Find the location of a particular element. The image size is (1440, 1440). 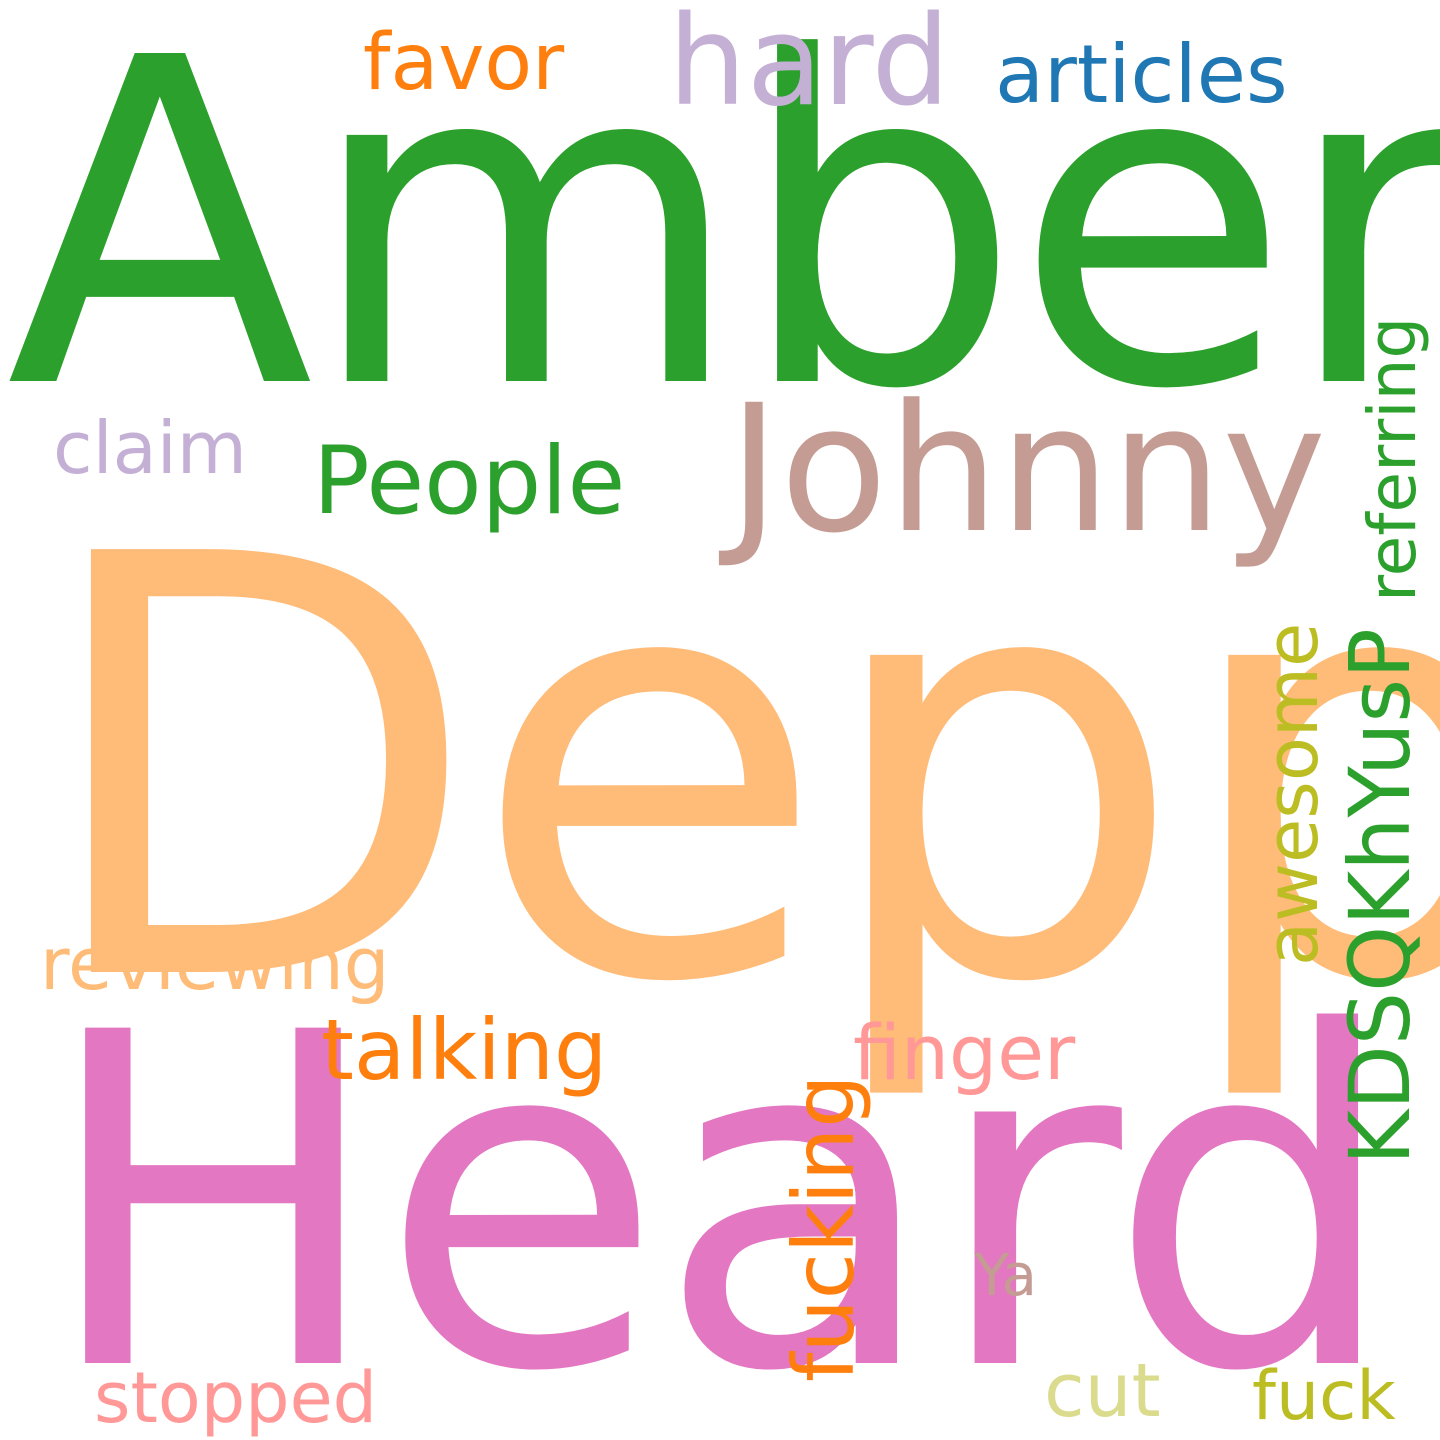

word-favor: favor is located at coordinates (464, 63).